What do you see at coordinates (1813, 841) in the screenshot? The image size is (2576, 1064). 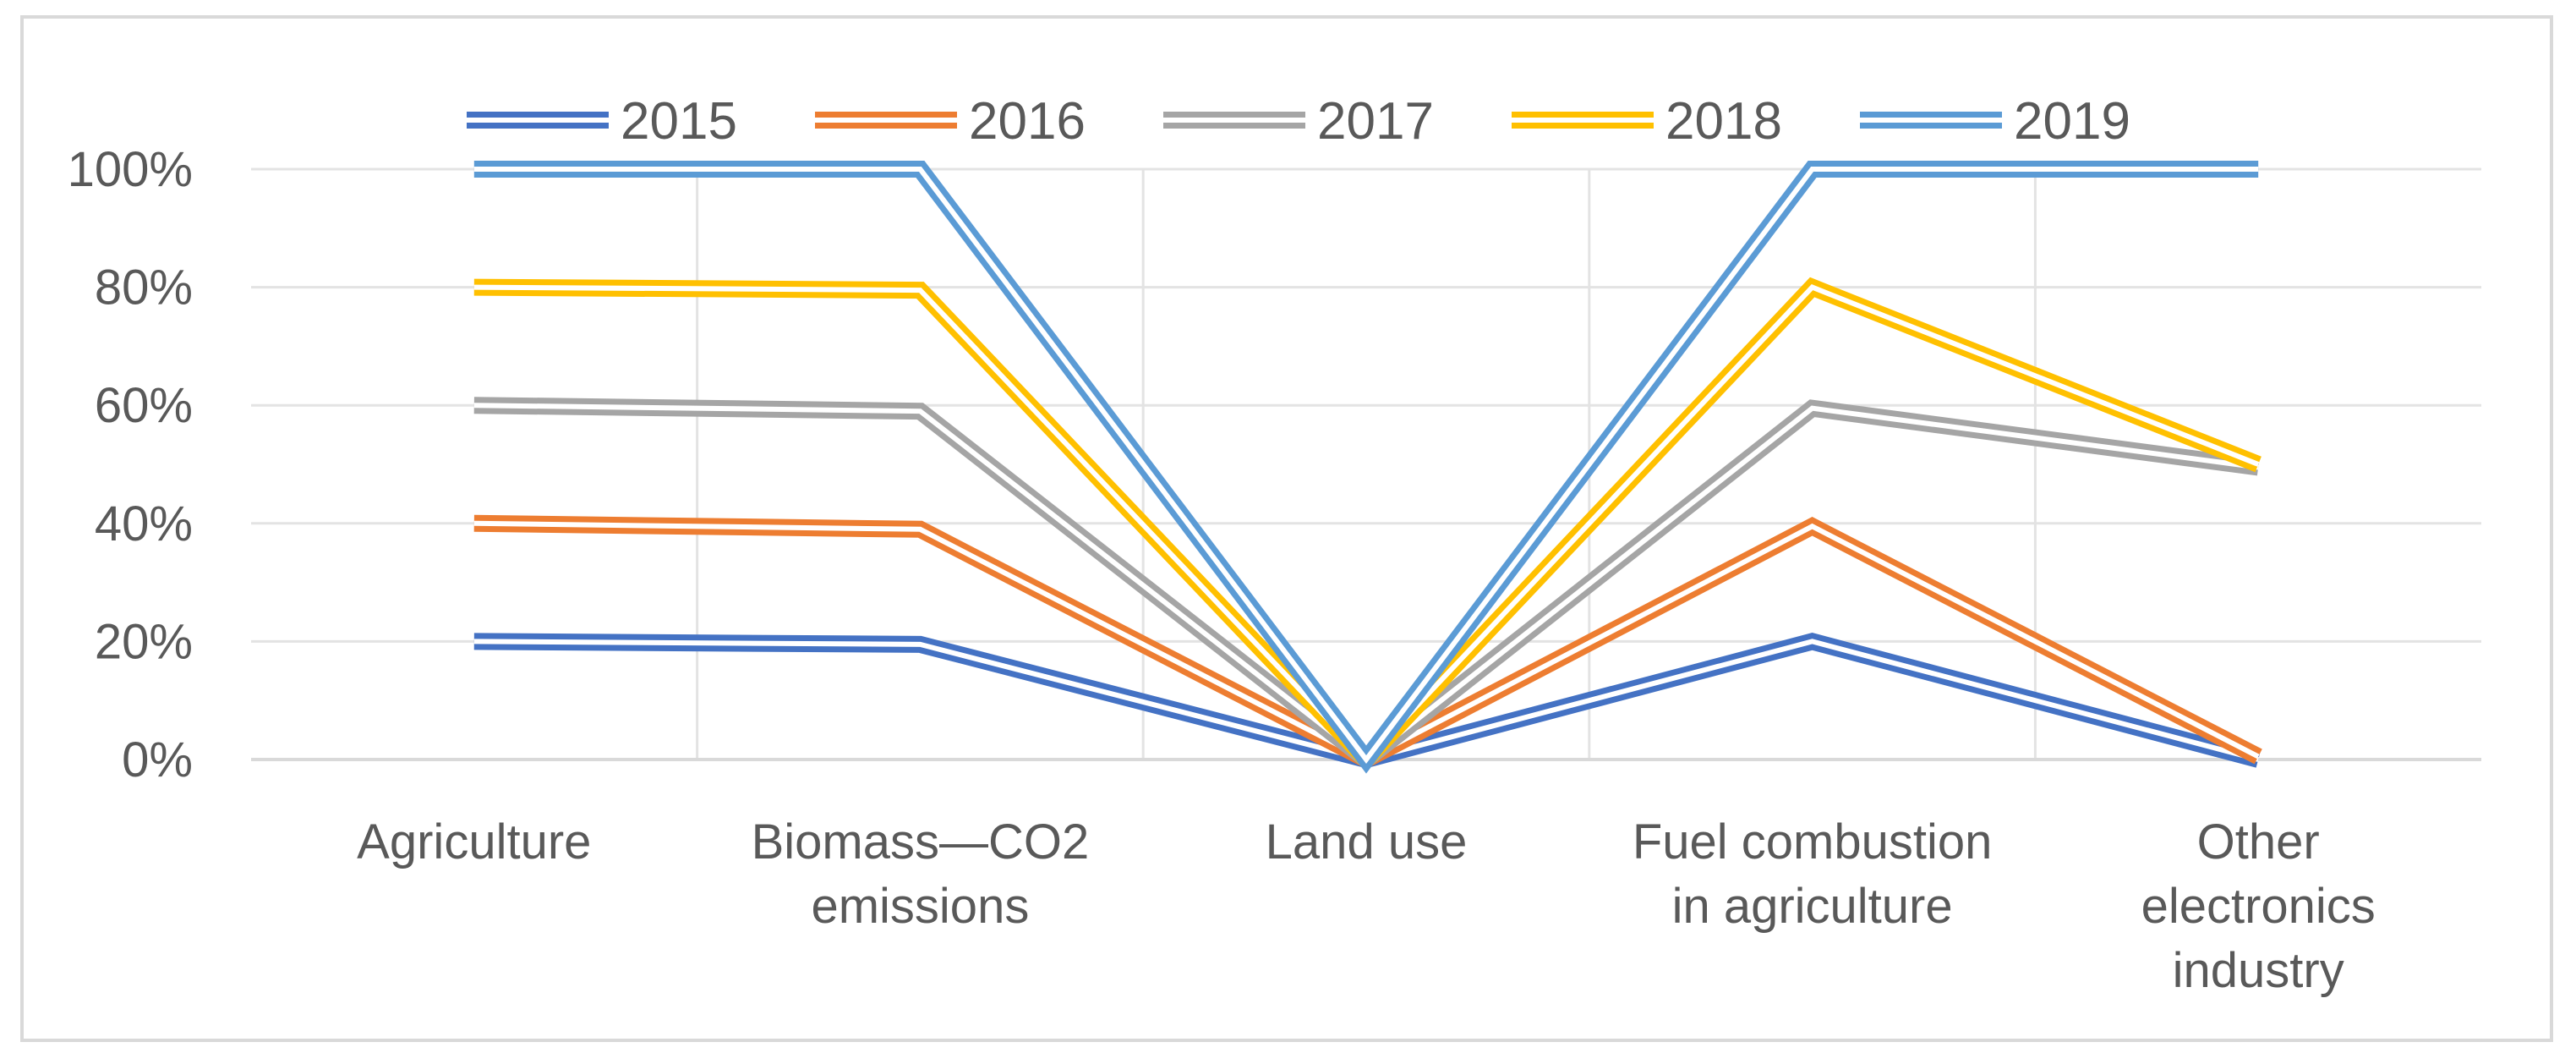 I see `x-category-label-line: Fuel combustion` at bounding box center [1813, 841].